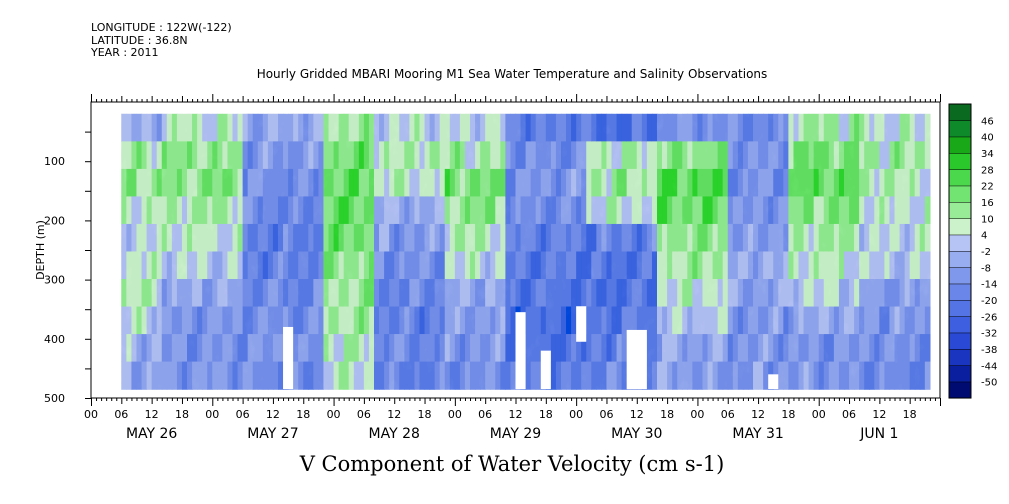 This screenshot has width=1009, height=504. What do you see at coordinates (989, 366) in the screenshot?
I see `colorbar-label: -44` at bounding box center [989, 366].